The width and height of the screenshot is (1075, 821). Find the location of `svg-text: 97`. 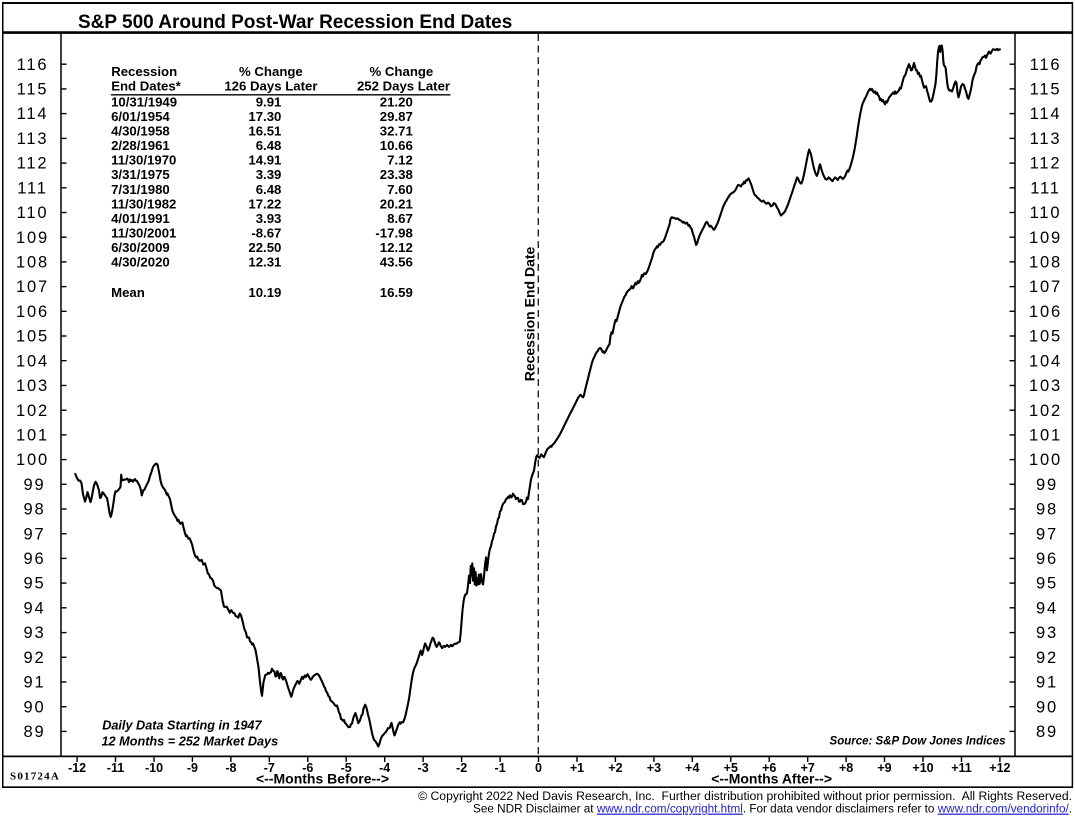

svg-text: 97 is located at coordinates (1047, 534).